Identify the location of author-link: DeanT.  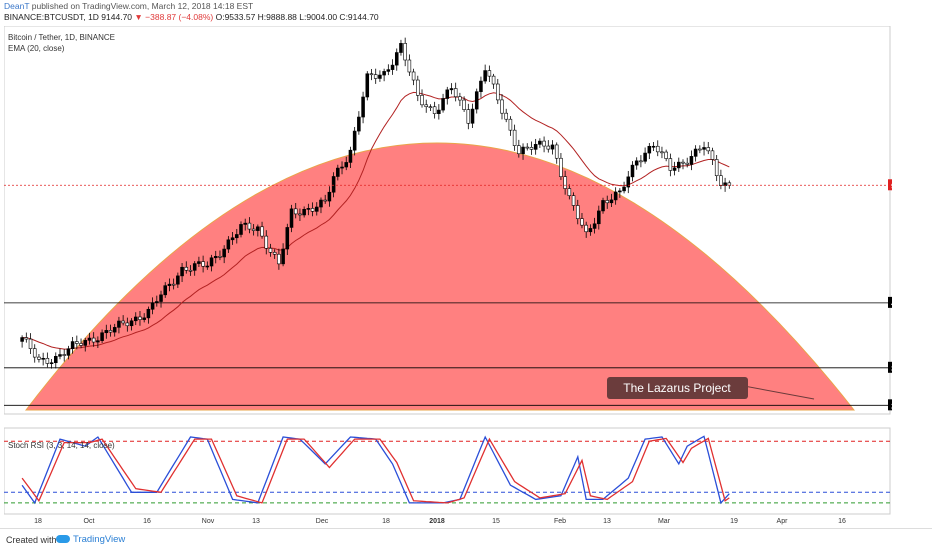
(17, 6).